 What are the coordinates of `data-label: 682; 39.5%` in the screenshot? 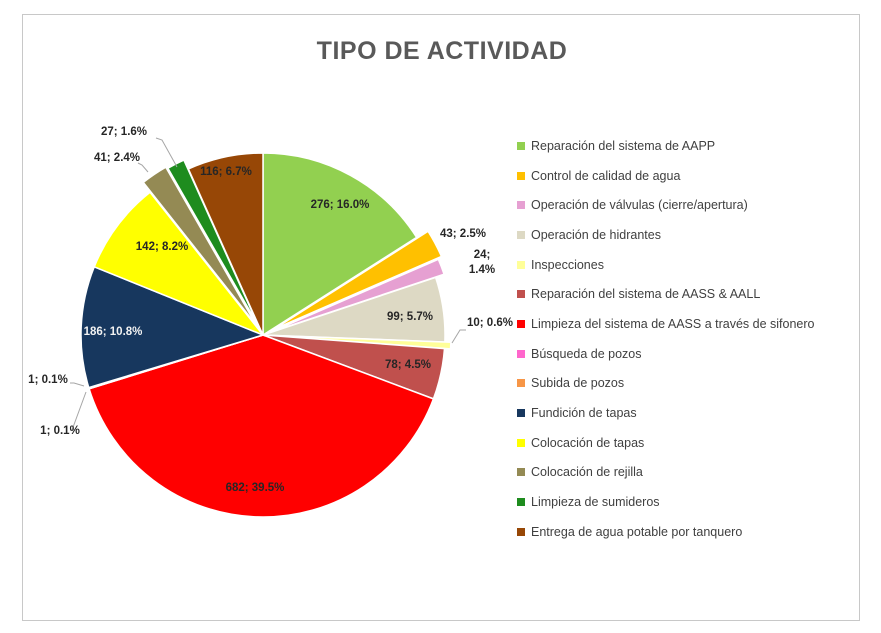 It's located at (255, 488).